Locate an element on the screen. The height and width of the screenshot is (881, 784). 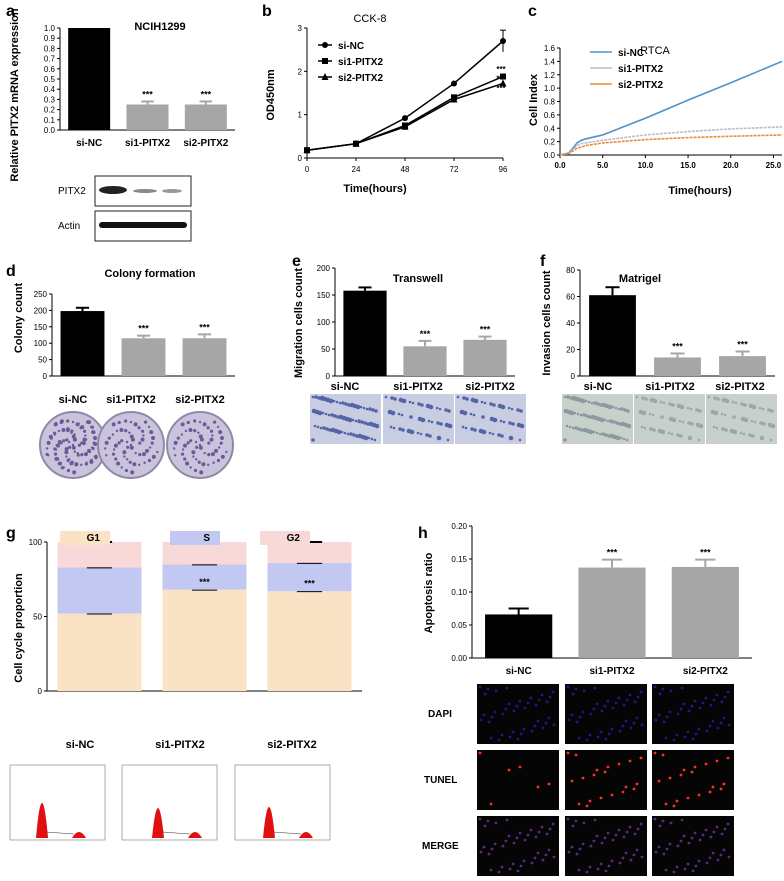
title-c: RTCA is located at coordinates (655, 51).